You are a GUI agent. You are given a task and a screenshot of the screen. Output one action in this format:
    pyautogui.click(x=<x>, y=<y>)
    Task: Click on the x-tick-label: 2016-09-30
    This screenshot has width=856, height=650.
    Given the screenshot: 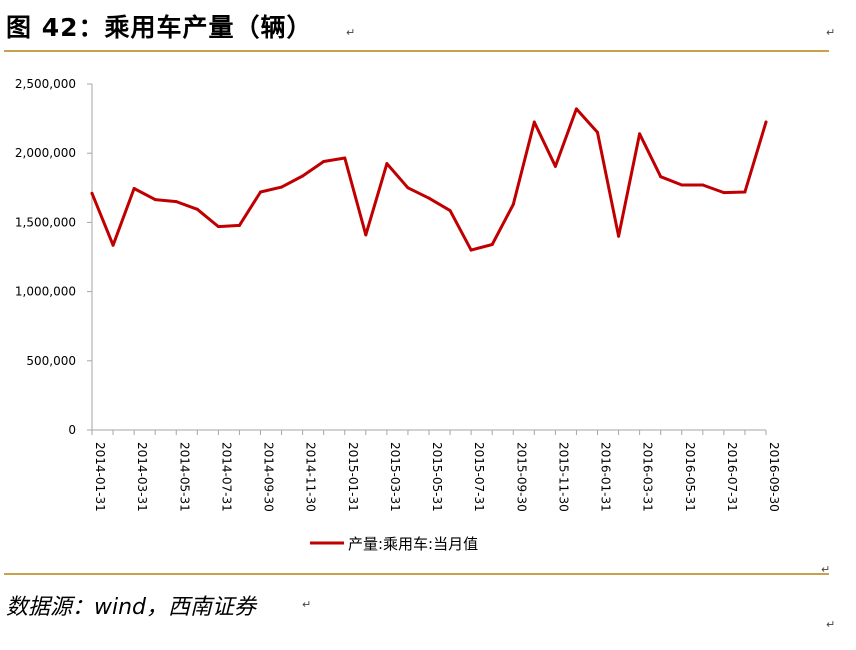 What is the action you would take?
    pyautogui.click(x=774, y=477)
    